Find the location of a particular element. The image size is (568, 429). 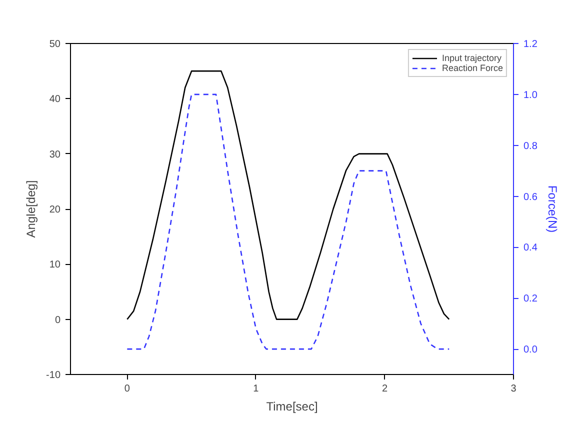

x-tick-label: 2 is located at coordinates (385, 389).